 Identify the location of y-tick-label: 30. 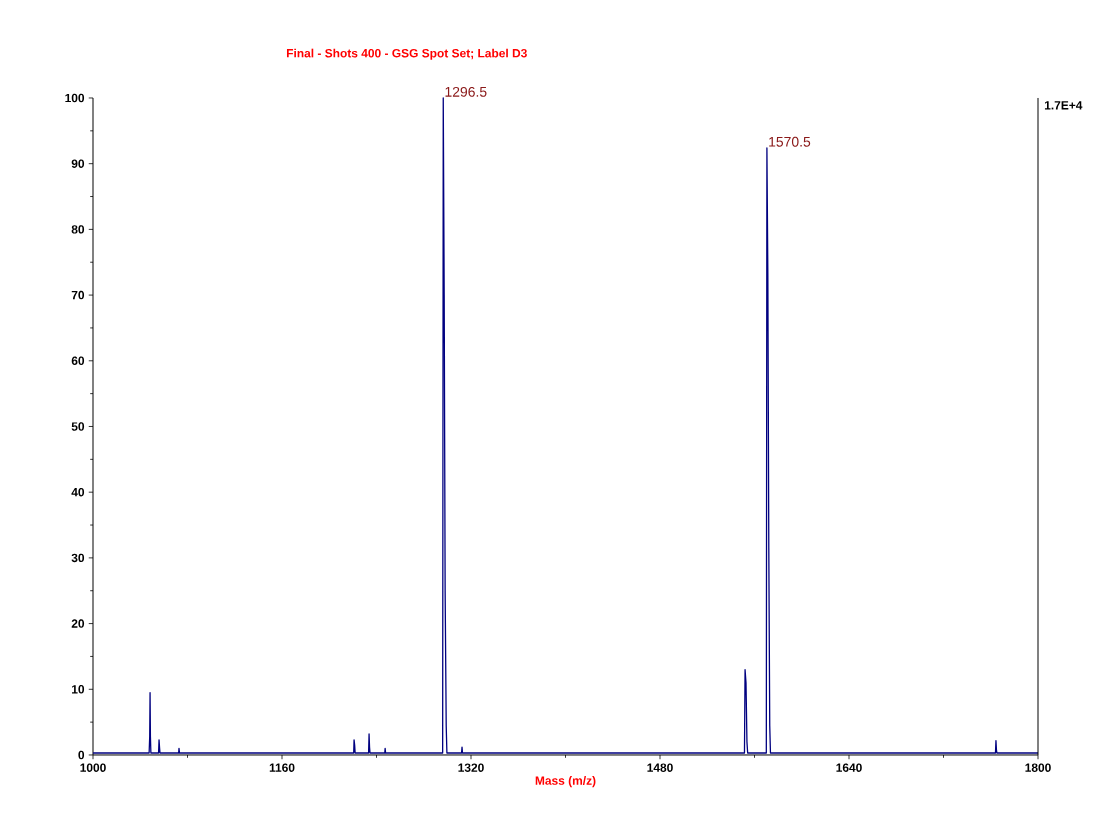
(78, 558).